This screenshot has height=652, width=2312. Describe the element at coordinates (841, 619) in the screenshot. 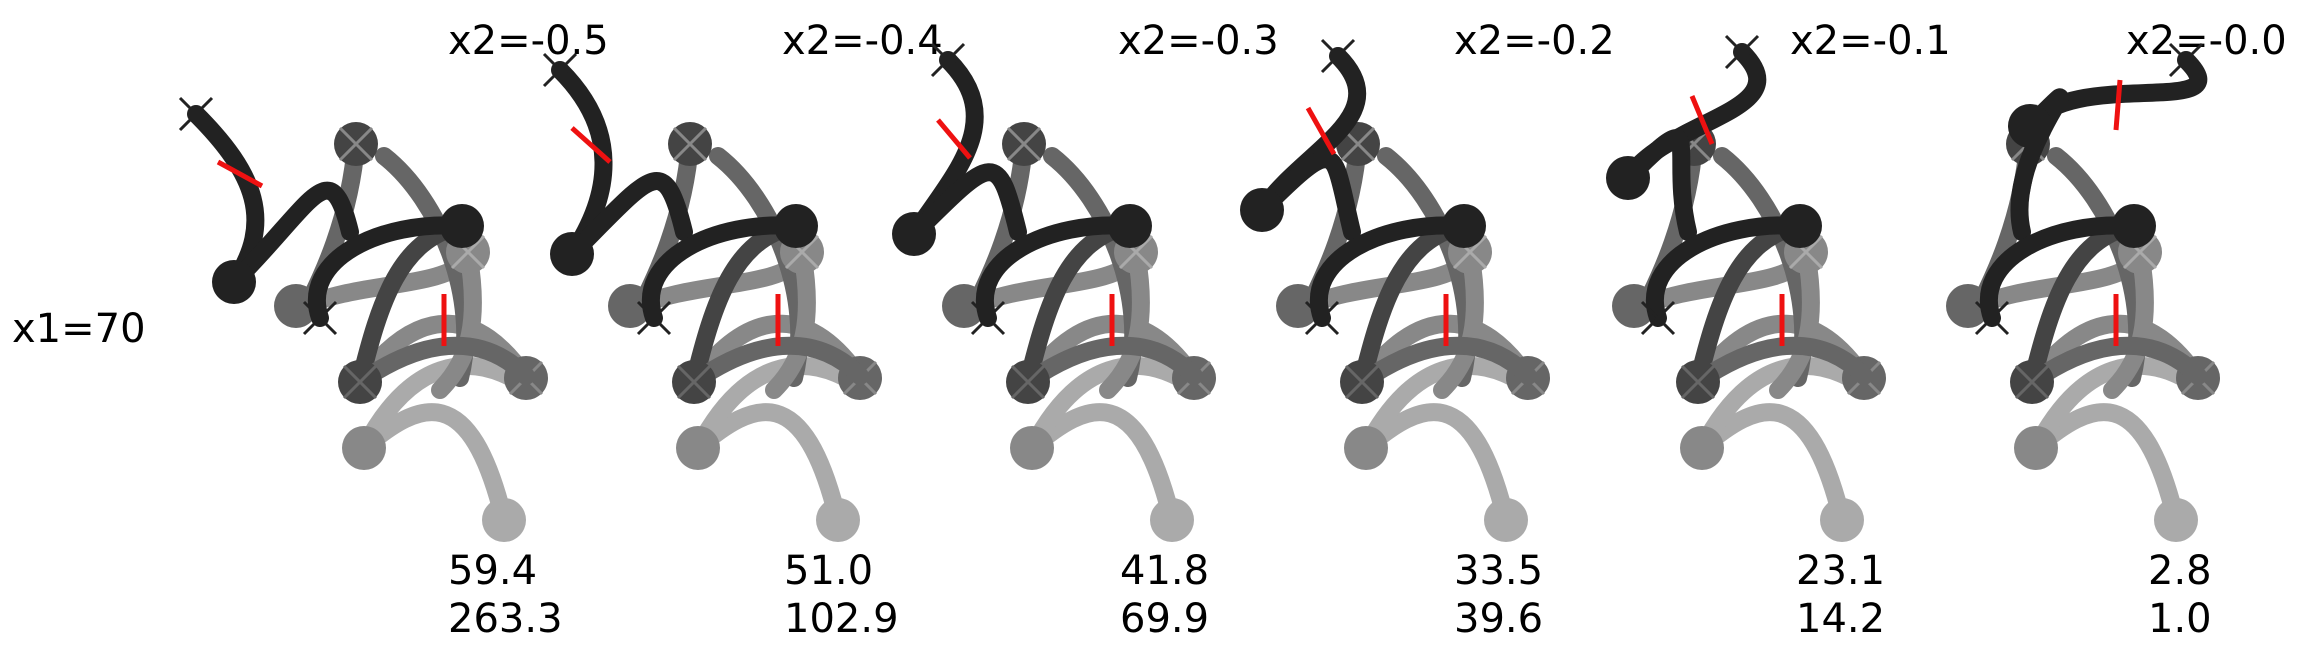

I see `panel-value-bottom: 102.9` at that location.